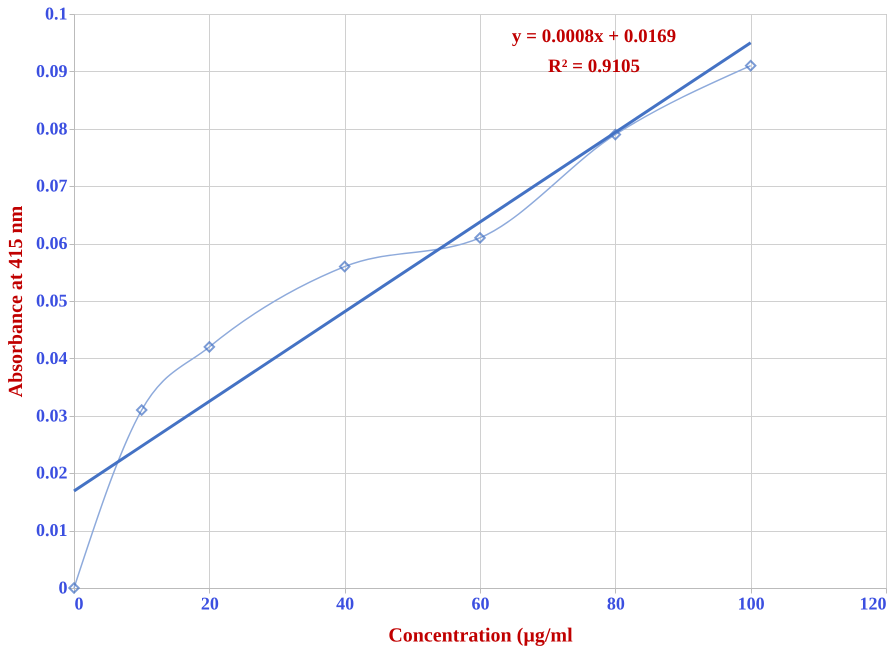 This screenshot has height=661, width=892. I want to click on y-tick-label: 0.07, so click(52, 186).